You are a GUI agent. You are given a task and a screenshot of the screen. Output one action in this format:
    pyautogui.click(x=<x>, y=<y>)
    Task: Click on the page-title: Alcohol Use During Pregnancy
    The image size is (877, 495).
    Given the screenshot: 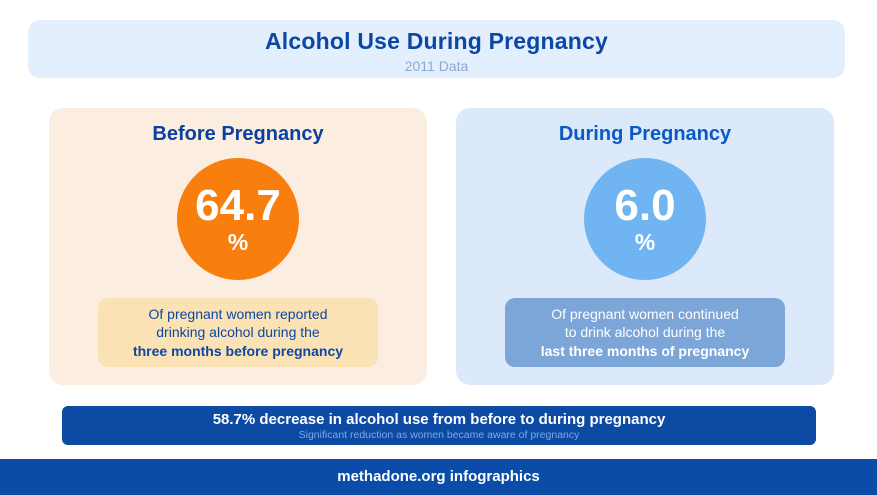 What is the action you would take?
    pyautogui.click(x=436, y=41)
    